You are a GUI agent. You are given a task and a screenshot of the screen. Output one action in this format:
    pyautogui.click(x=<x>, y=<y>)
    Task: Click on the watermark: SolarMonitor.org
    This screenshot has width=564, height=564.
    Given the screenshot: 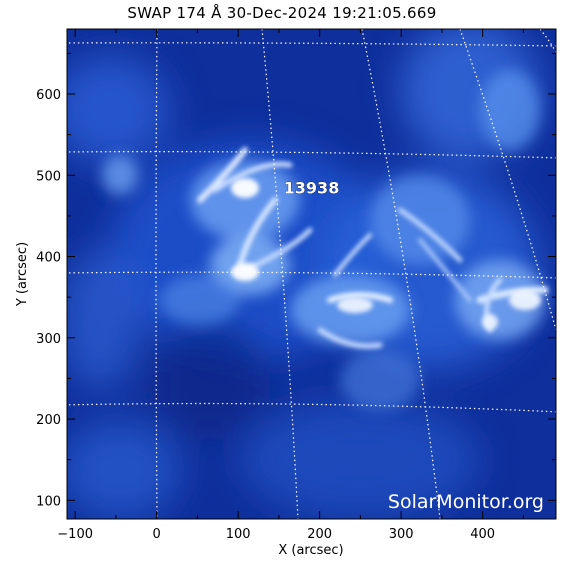 What is the action you would take?
    pyautogui.click(x=466, y=502)
    